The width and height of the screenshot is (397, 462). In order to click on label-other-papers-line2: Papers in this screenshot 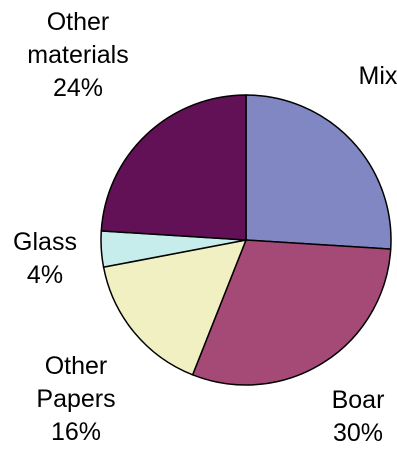, I will do `click(76, 399)`.